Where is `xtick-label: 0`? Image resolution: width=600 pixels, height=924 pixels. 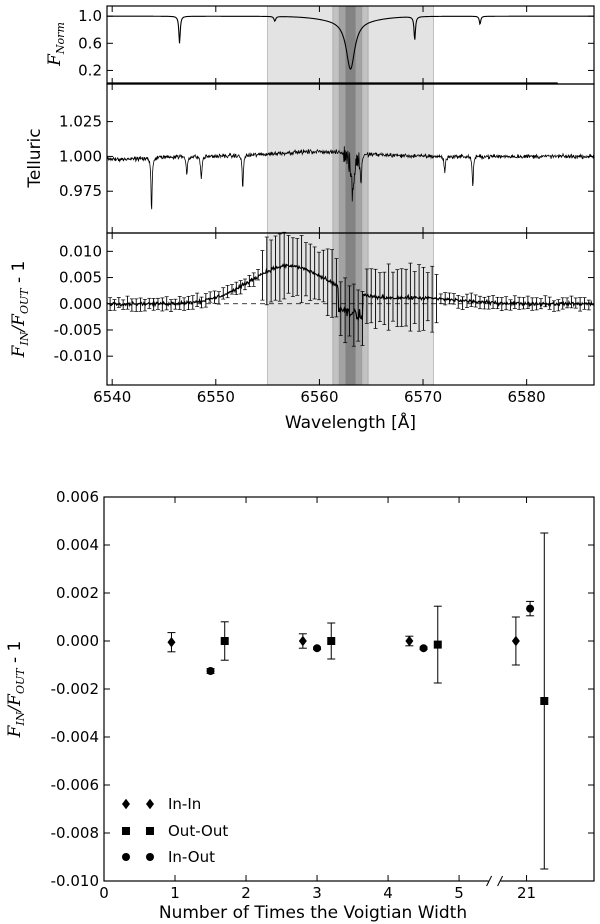
xtick-label: 0 is located at coordinates (104, 893).